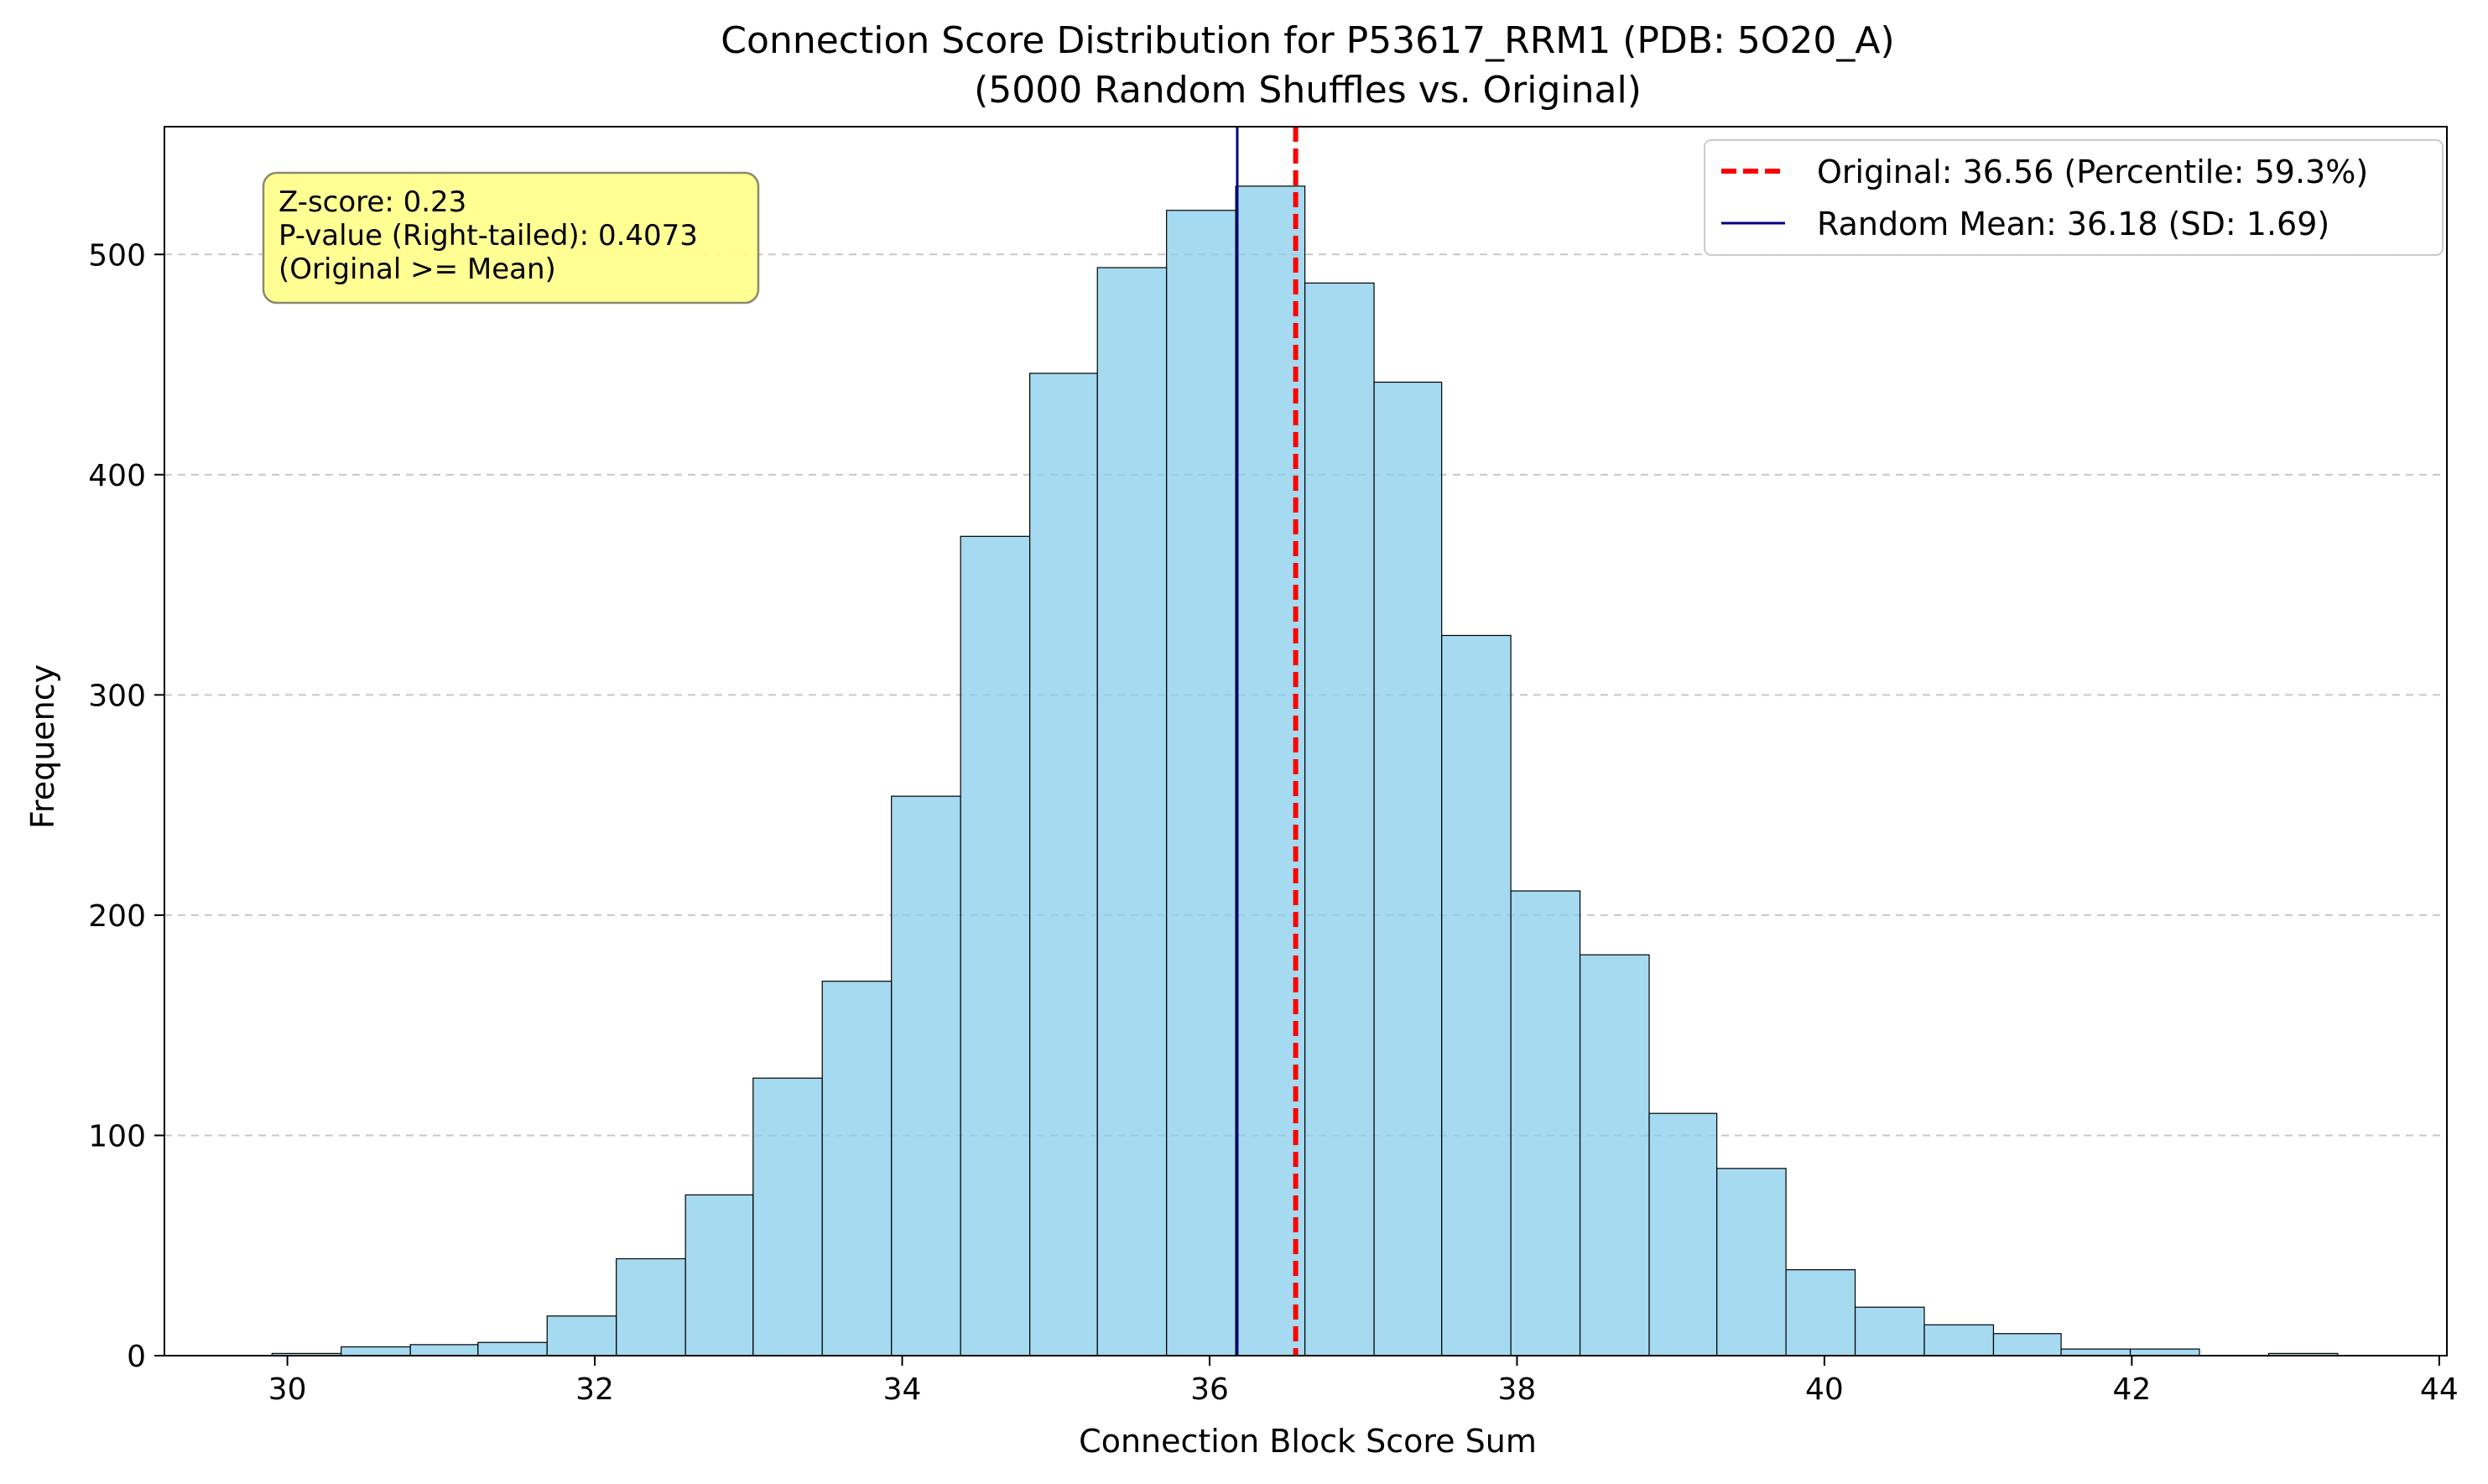  What do you see at coordinates (1308, 90) in the screenshot?
I see `chart-subtitle: (5000 Random Shuffles vs. Original)` at bounding box center [1308, 90].